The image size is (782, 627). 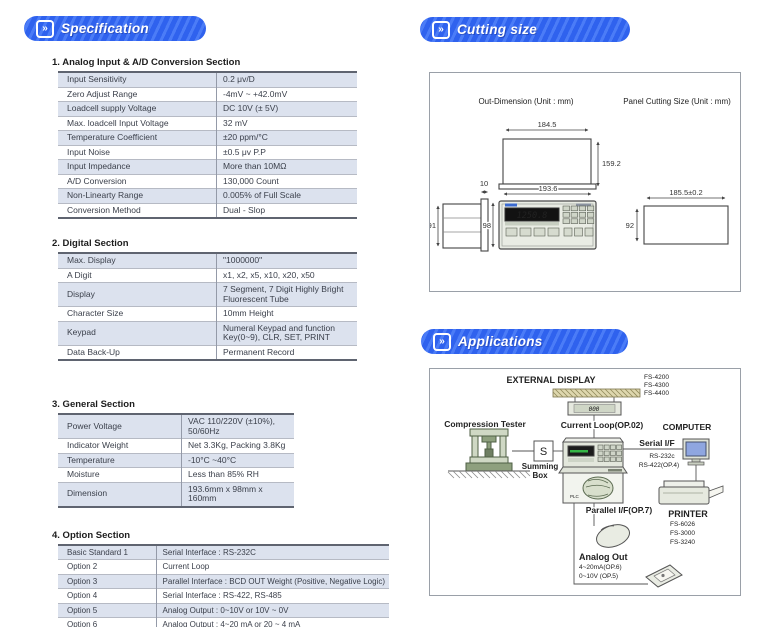 What do you see at coordinates (207, 210) in the screenshot?
I see `spec-row: Conversion Method Dual - Slop` at bounding box center [207, 210].